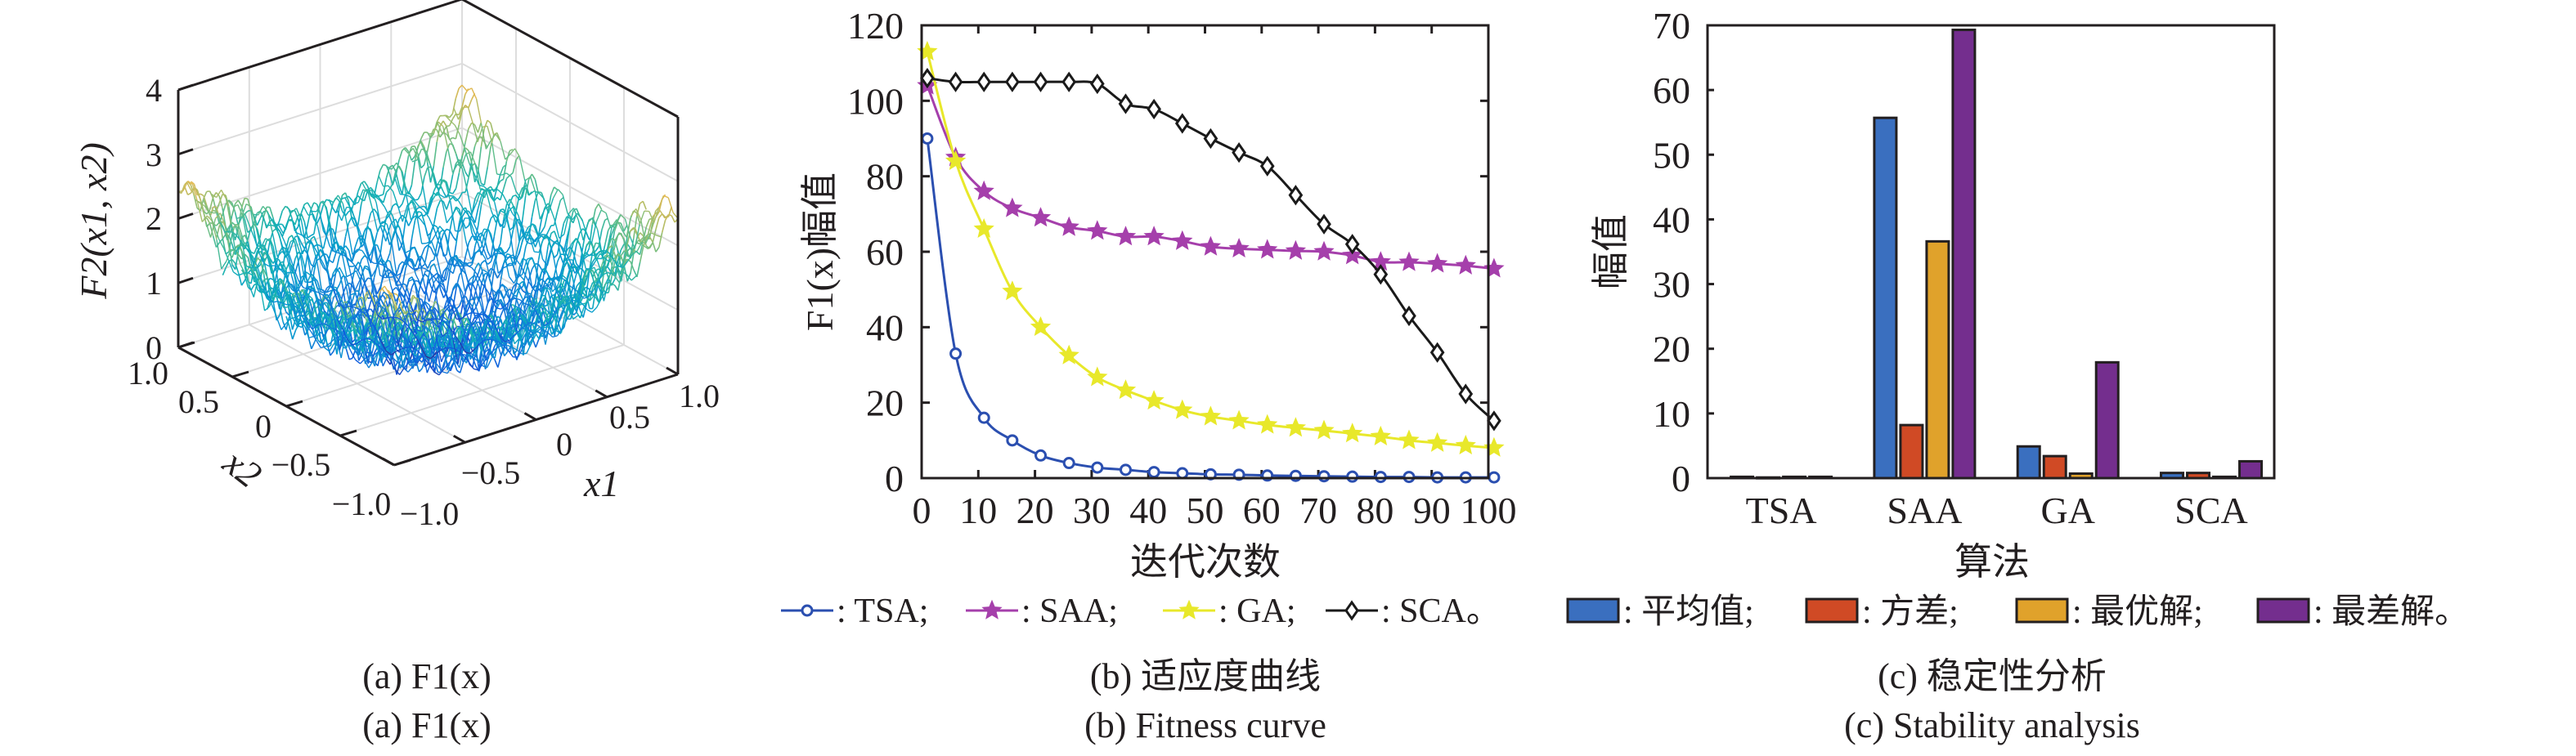  Describe the element at coordinates (629, 417) in the screenshot. I see `x1-tick: 0.5` at that location.